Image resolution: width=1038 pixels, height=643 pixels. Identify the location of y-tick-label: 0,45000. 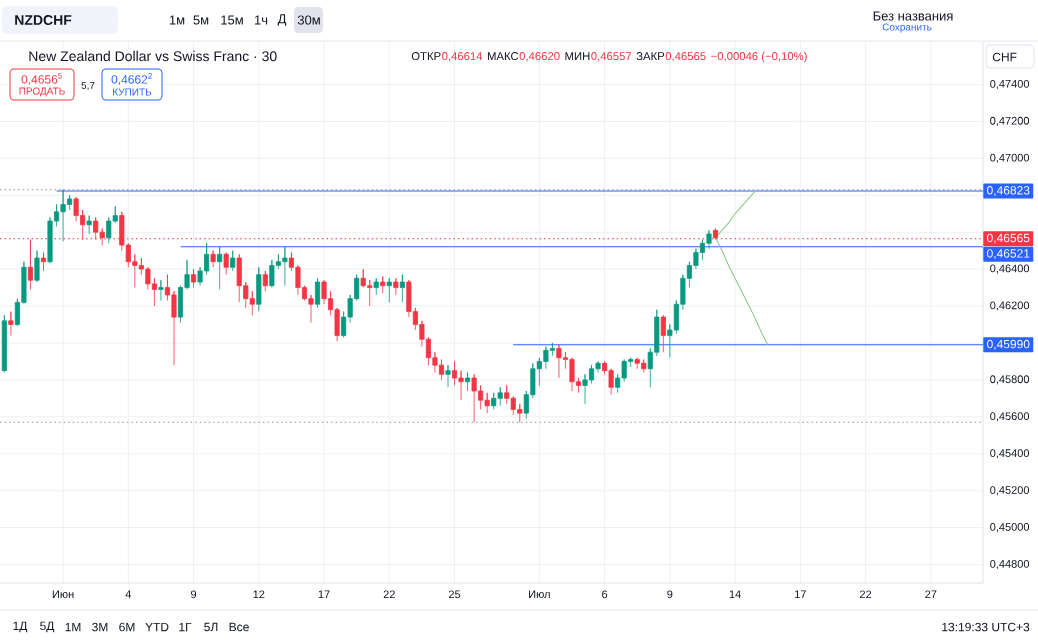
(1010, 528).